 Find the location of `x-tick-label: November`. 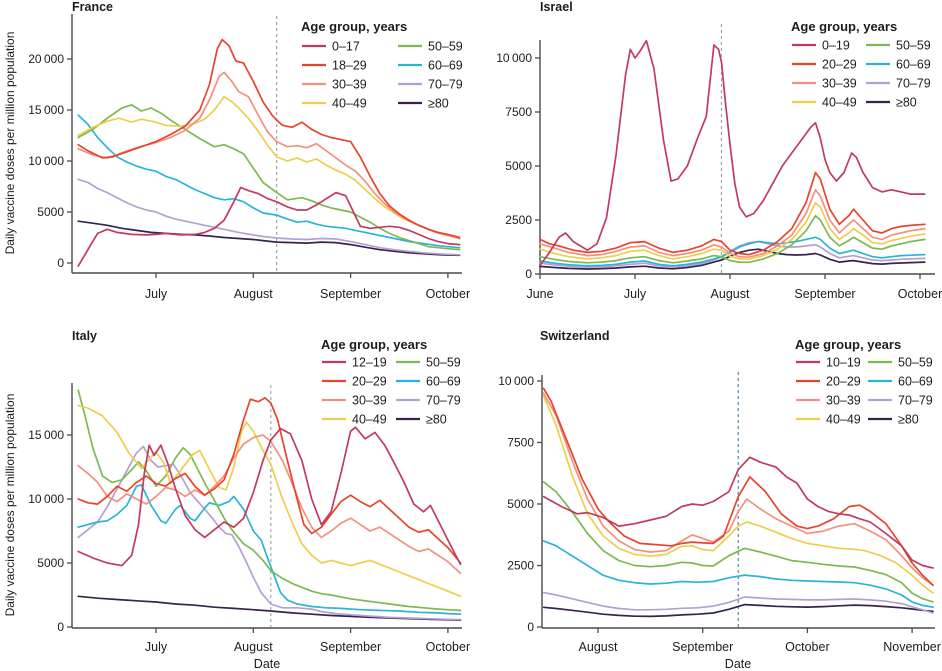

x-tick-label: November is located at coordinates (912, 647).